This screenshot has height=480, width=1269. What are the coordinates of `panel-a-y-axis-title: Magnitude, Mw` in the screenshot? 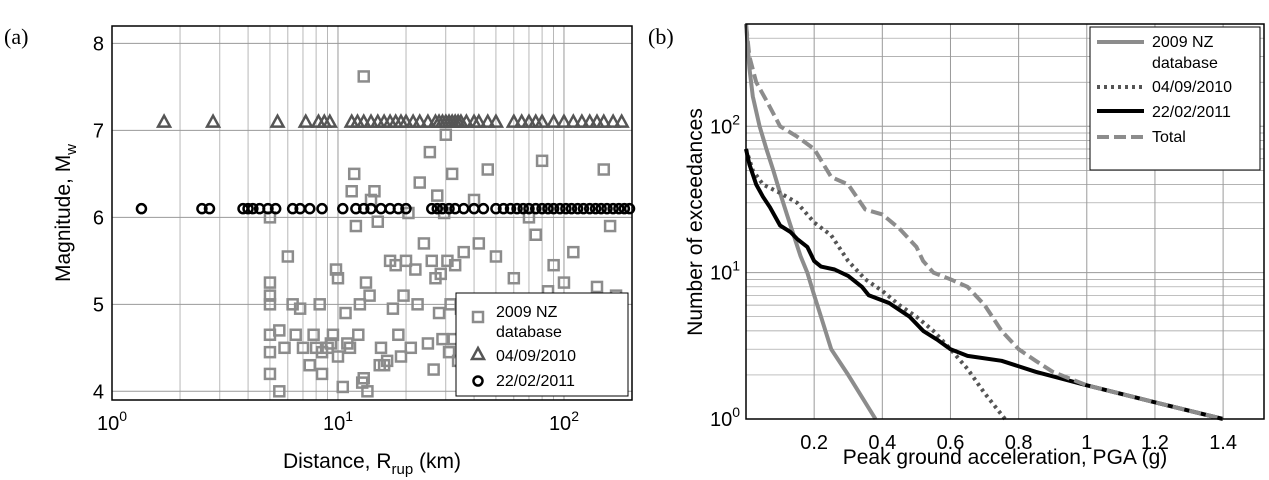 It's located at (66, 213).